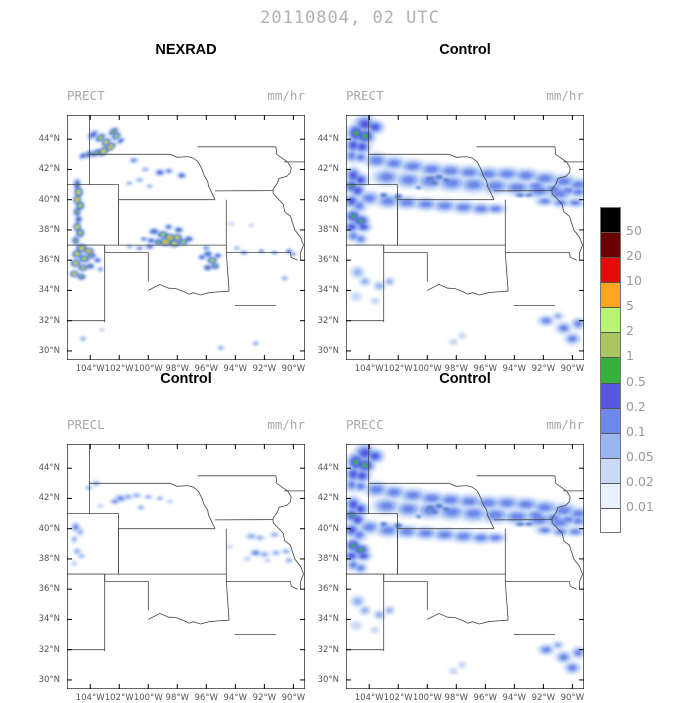 The width and height of the screenshot is (700, 703). What do you see at coordinates (630, 331) in the screenshot?
I see `colorbar-label: 2` at bounding box center [630, 331].